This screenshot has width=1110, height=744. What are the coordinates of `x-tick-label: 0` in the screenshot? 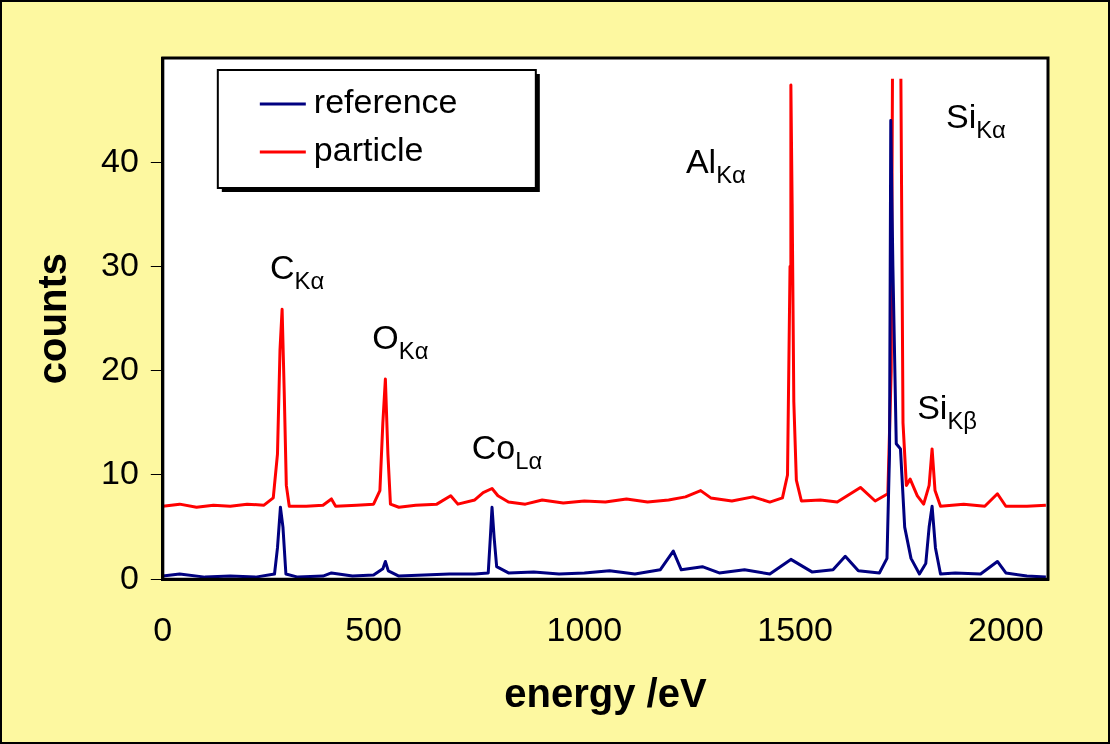 It's located at (163, 628).